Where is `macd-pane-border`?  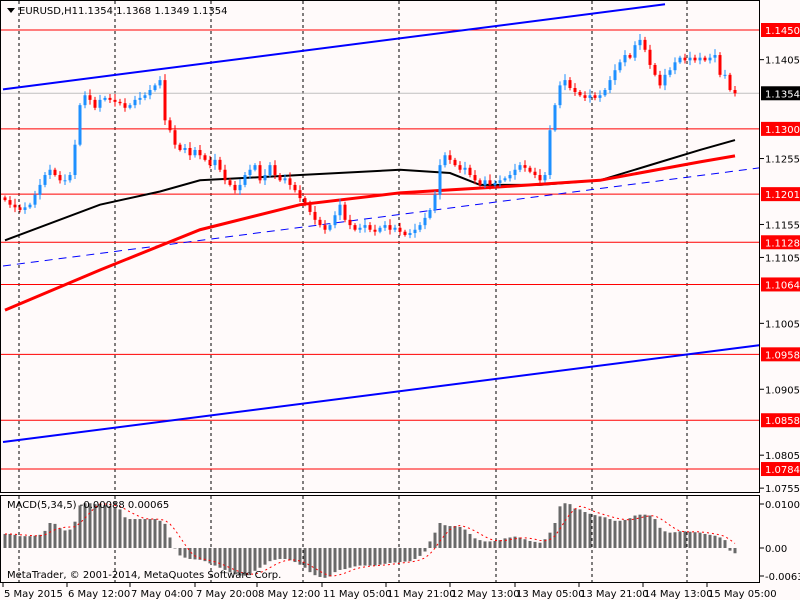 macd-pane-border is located at coordinates (380, 539).